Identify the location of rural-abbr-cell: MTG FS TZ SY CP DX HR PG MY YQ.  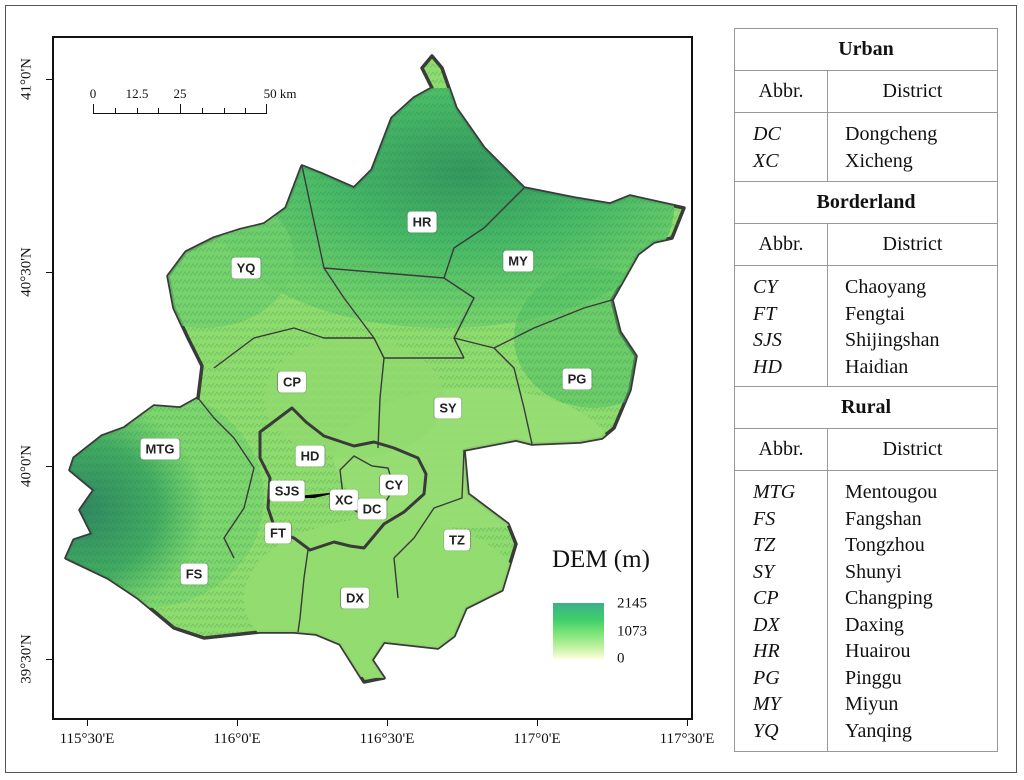
(781, 611).